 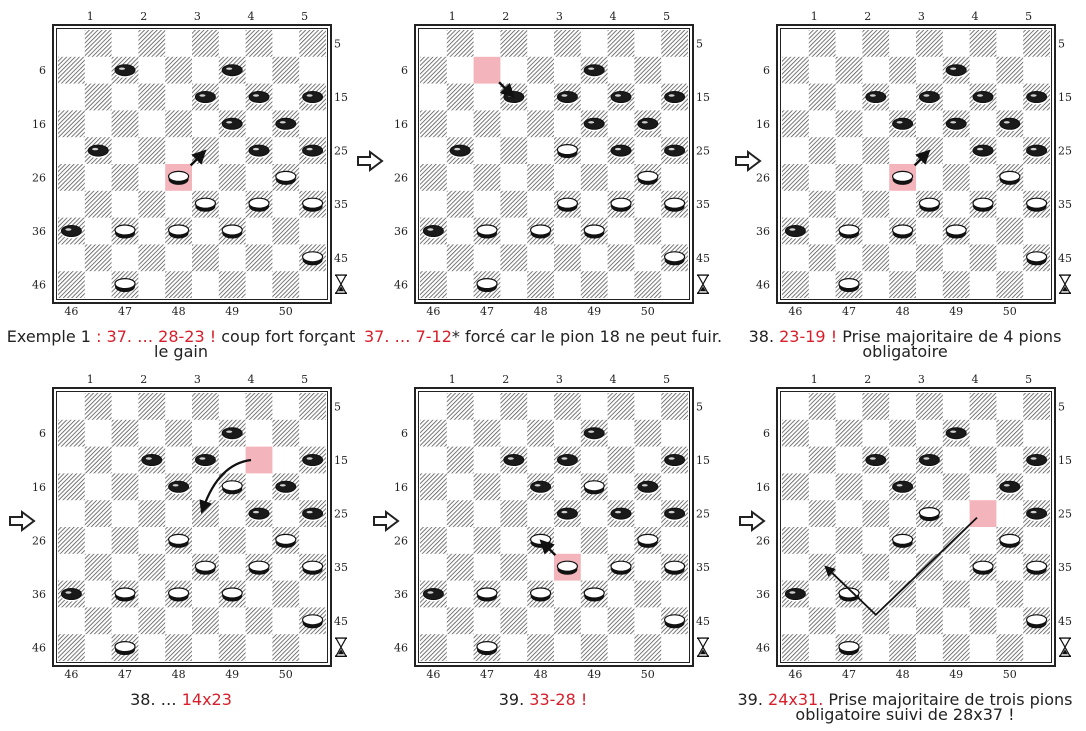 What do you see at coordinates (613, 379) in the screenshot?
I see `coord-label-top: 4` at bounding box center [613, 379].